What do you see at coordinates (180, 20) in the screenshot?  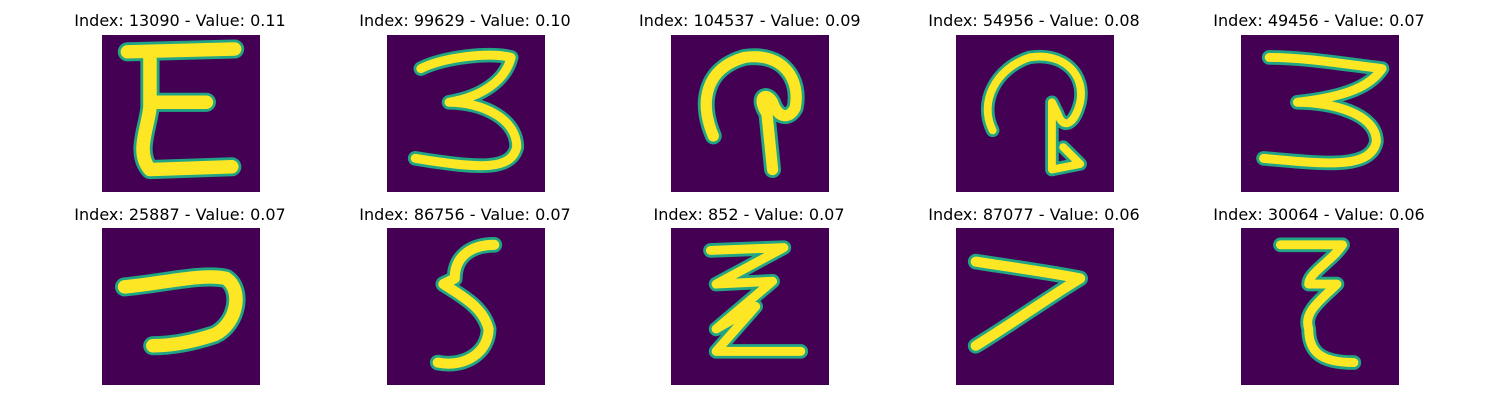 I see `image-title: Index: 13090 - Value: 0.11` at bounding box center [180, 20].